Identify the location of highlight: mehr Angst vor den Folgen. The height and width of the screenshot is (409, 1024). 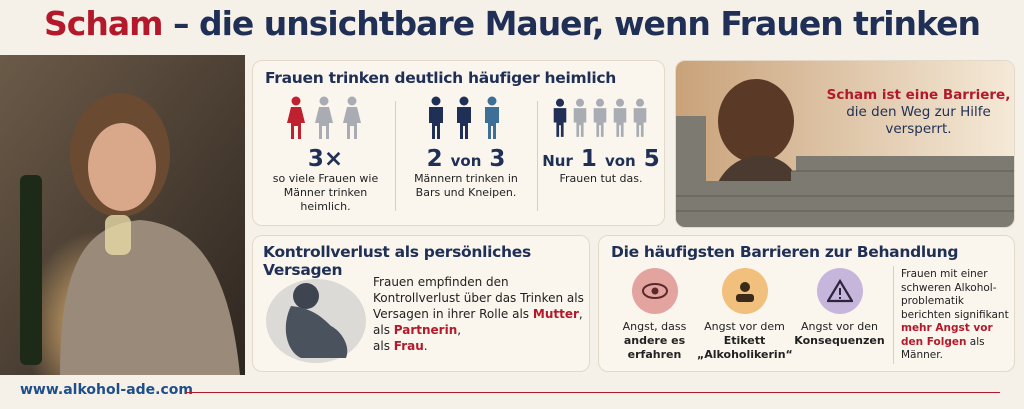
(947, 335).